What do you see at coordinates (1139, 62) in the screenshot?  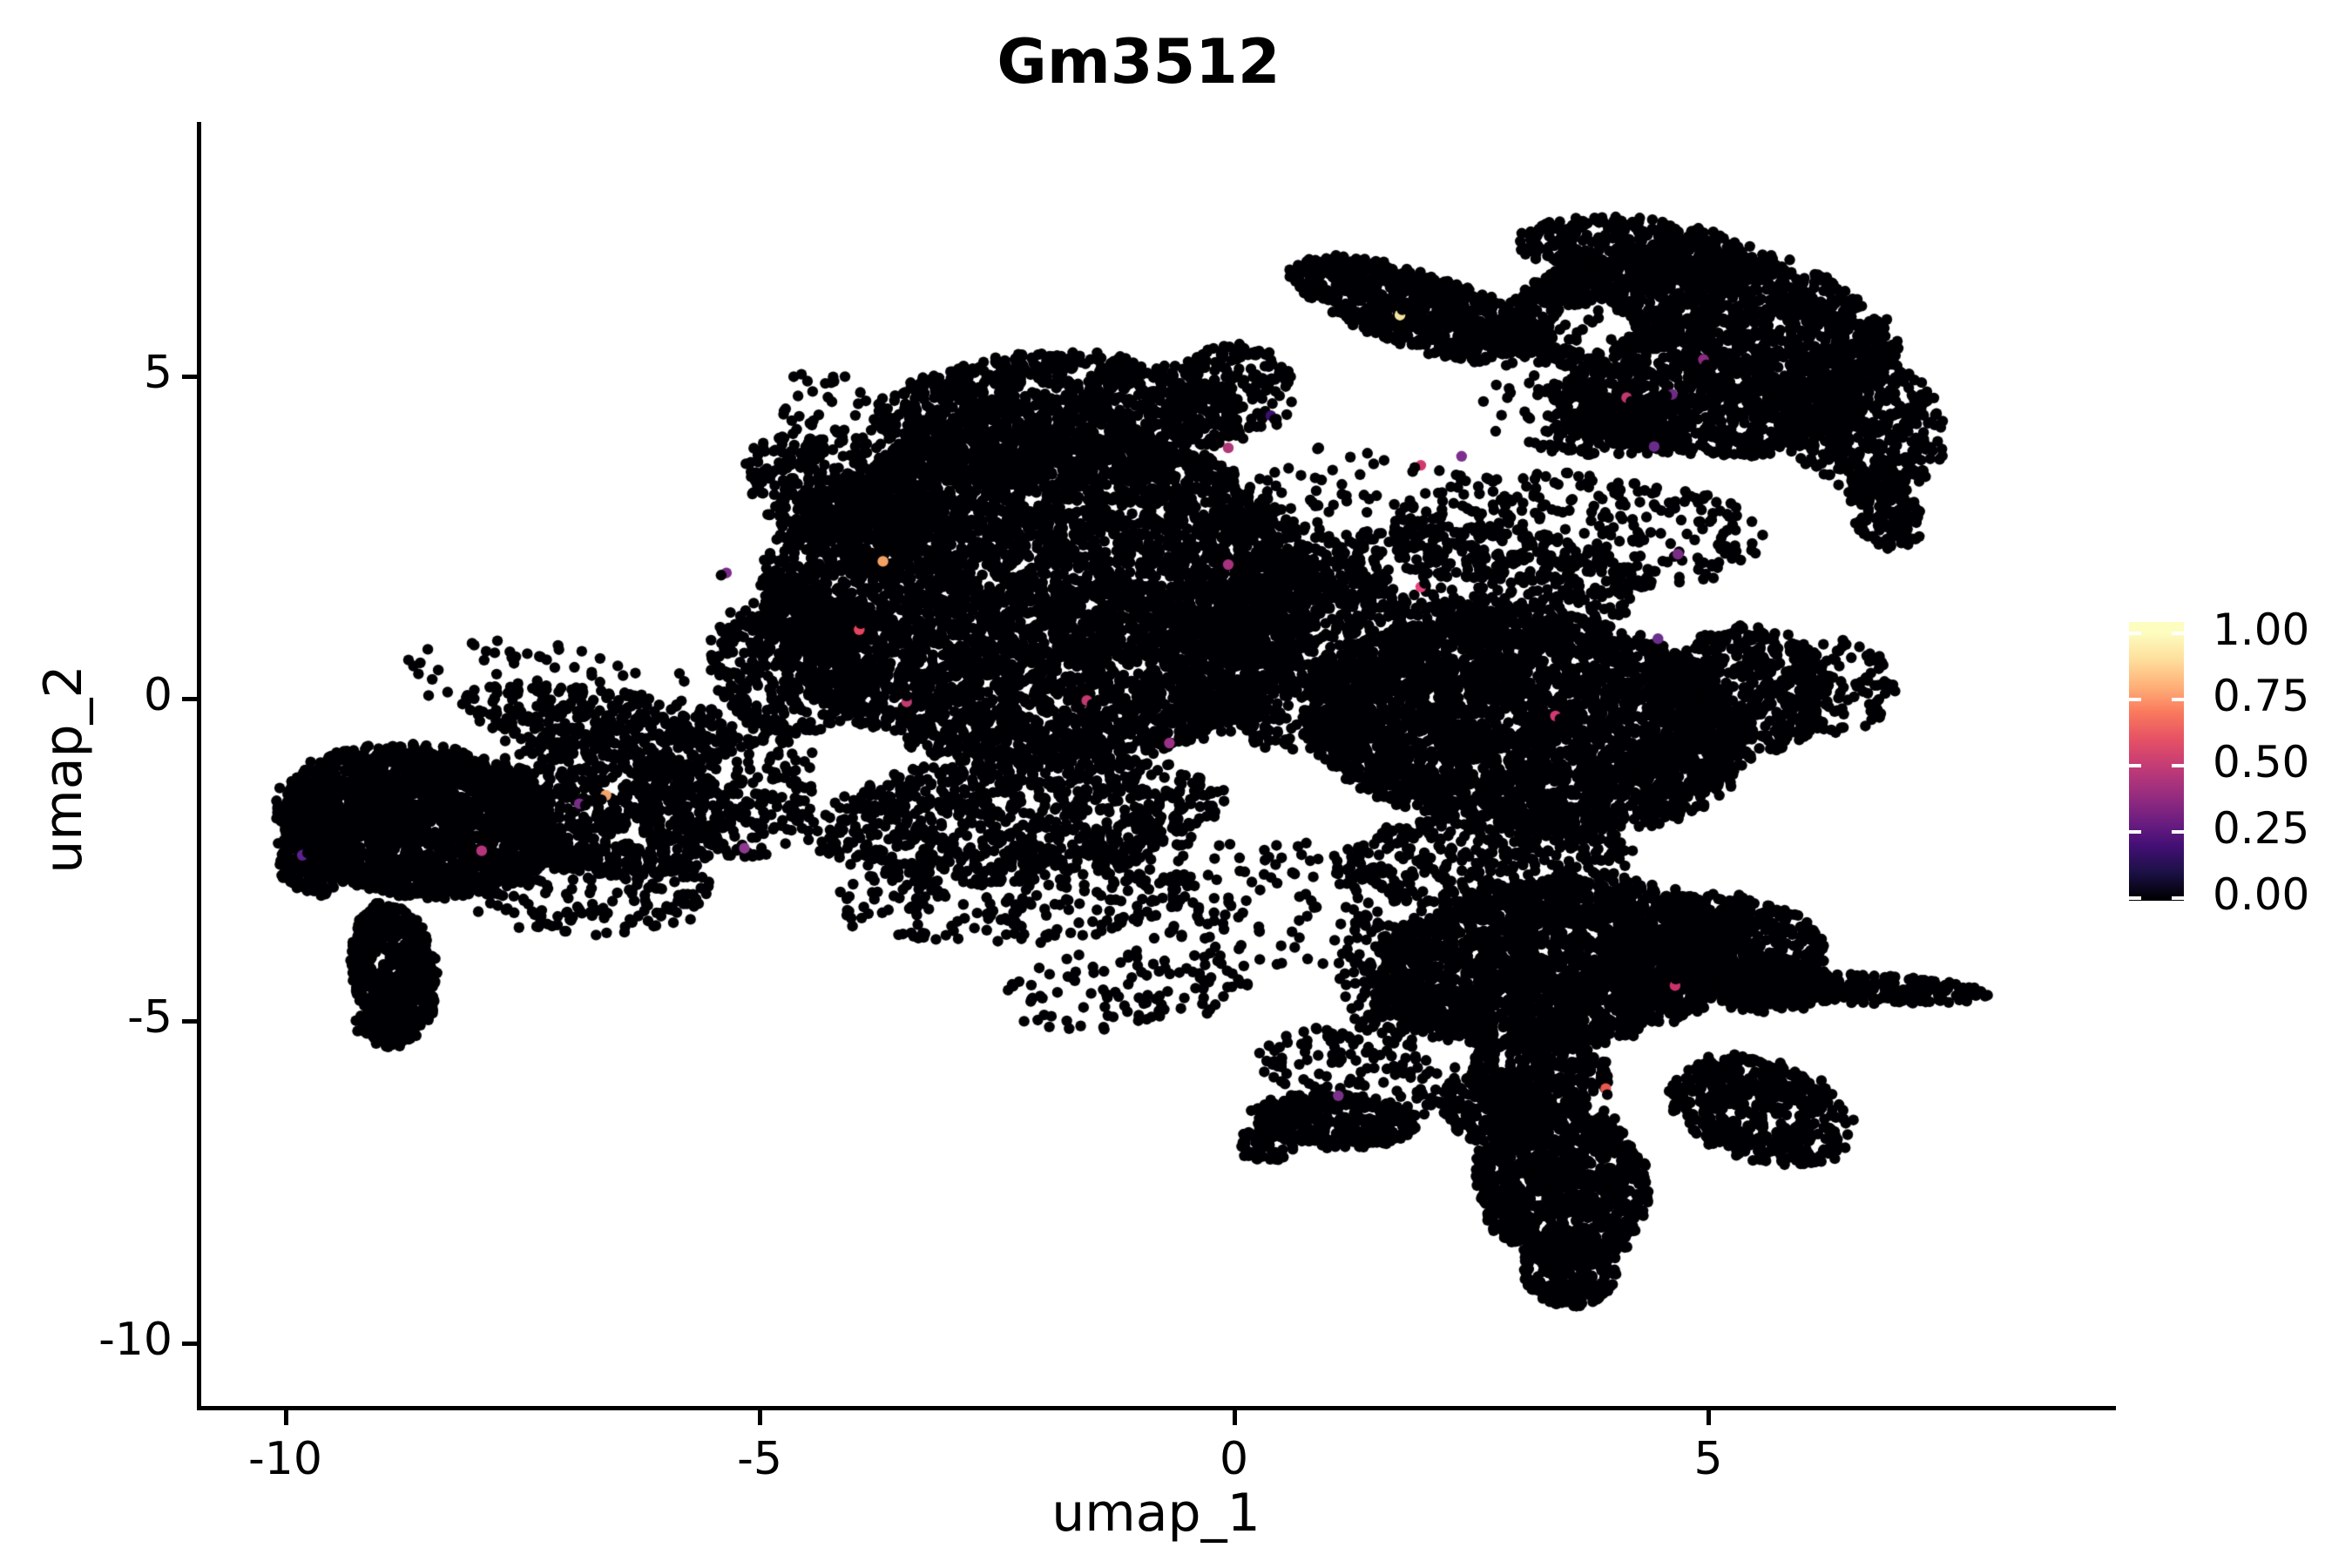 I see `plot-title: Gm3512` at bounding box center [1139, 62].